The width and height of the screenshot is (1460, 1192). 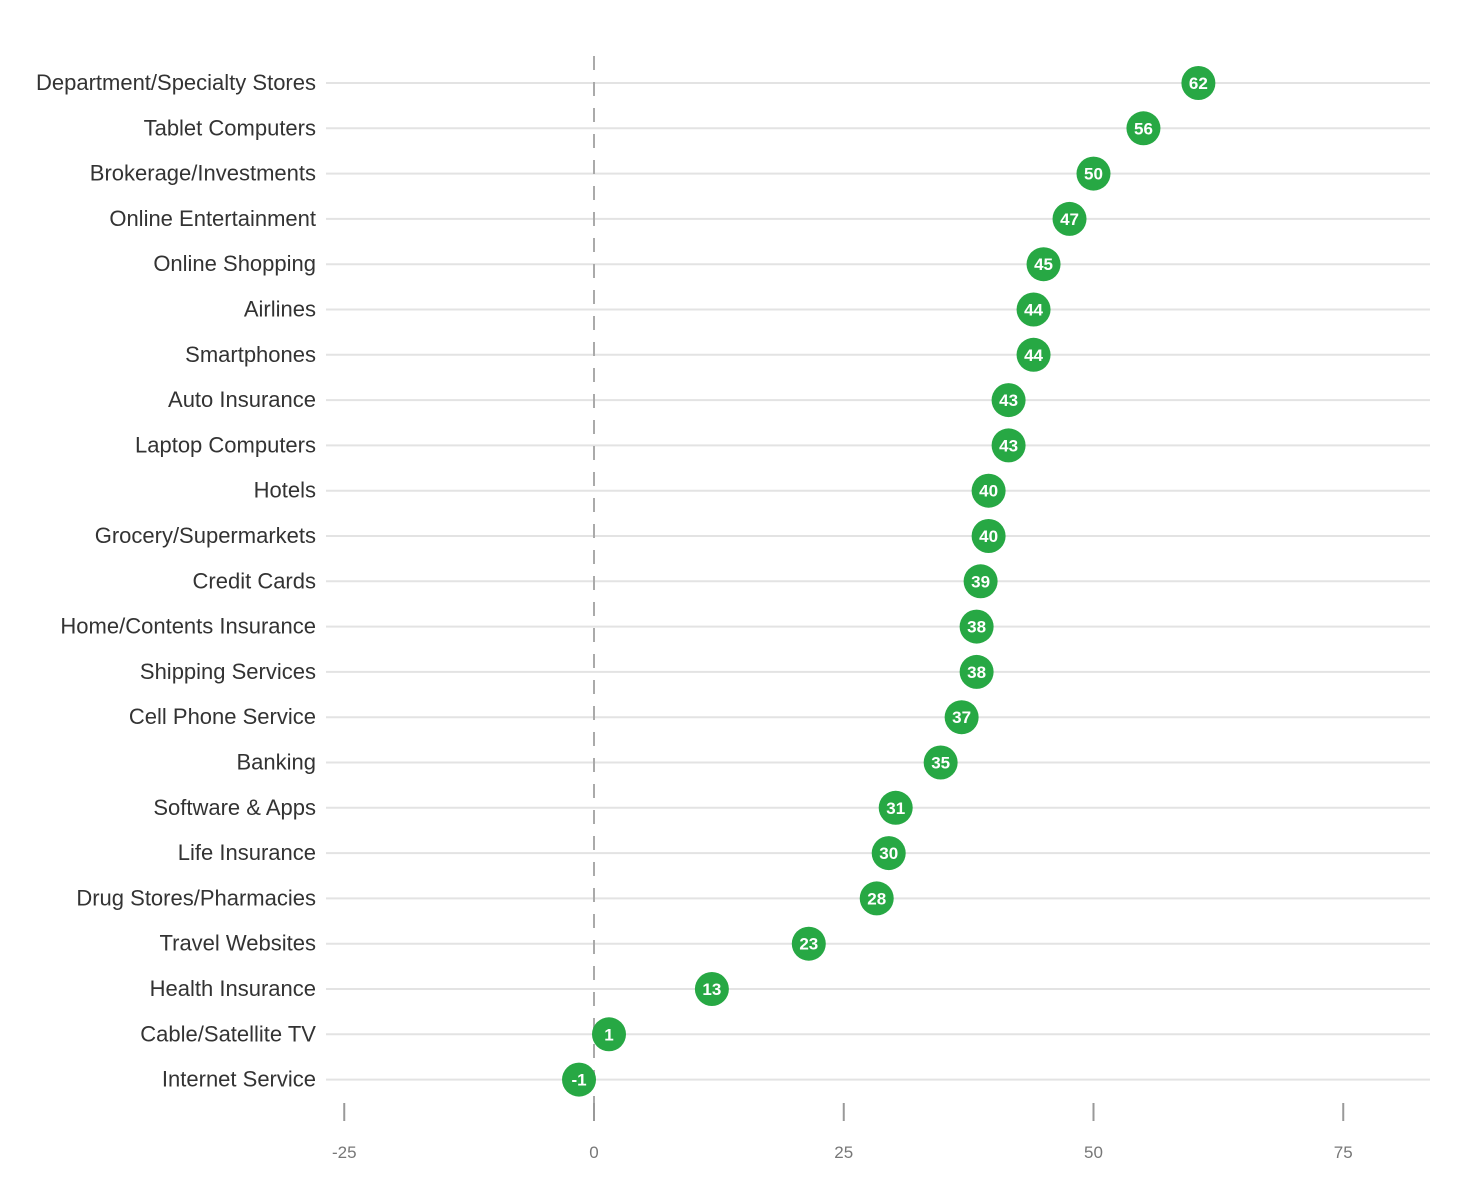 What do you see at coordinates (285, 490) in the screenshot?
I see `category-label: Hotels` at bounding box center [285, 490].